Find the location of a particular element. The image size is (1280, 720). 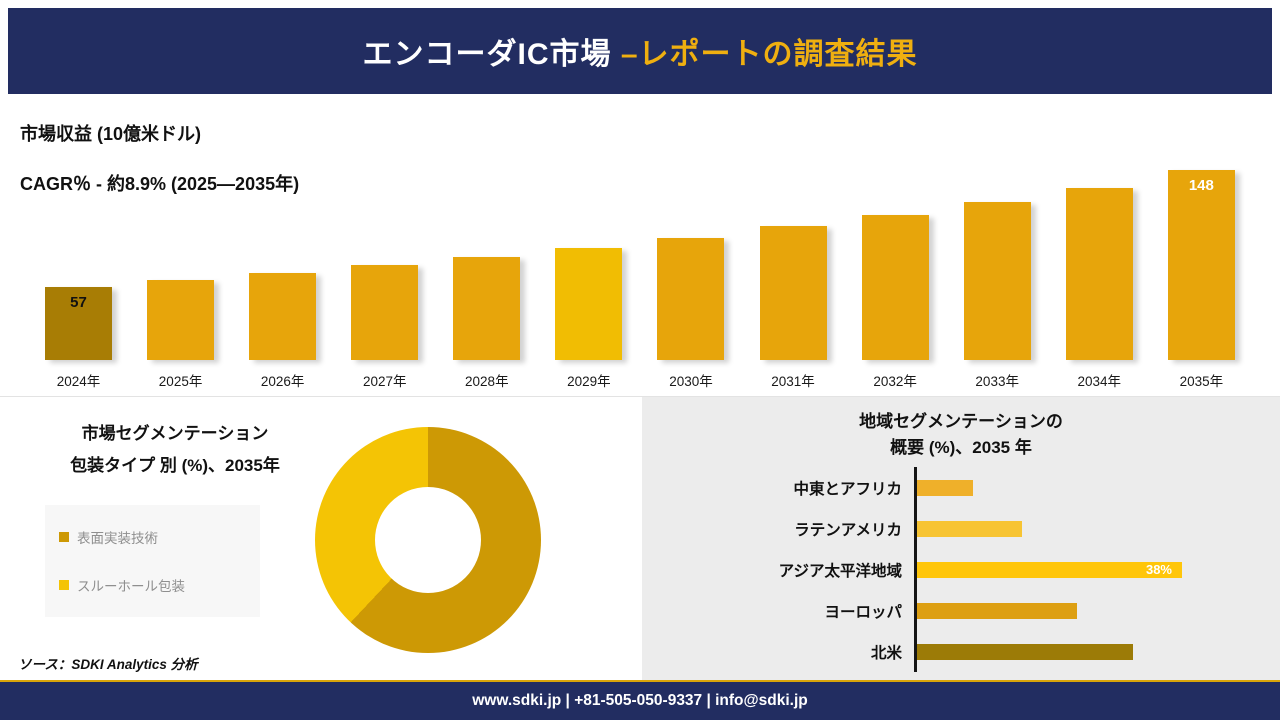

bar-category-label: 2035年 is located at coordinates (1201, 381).